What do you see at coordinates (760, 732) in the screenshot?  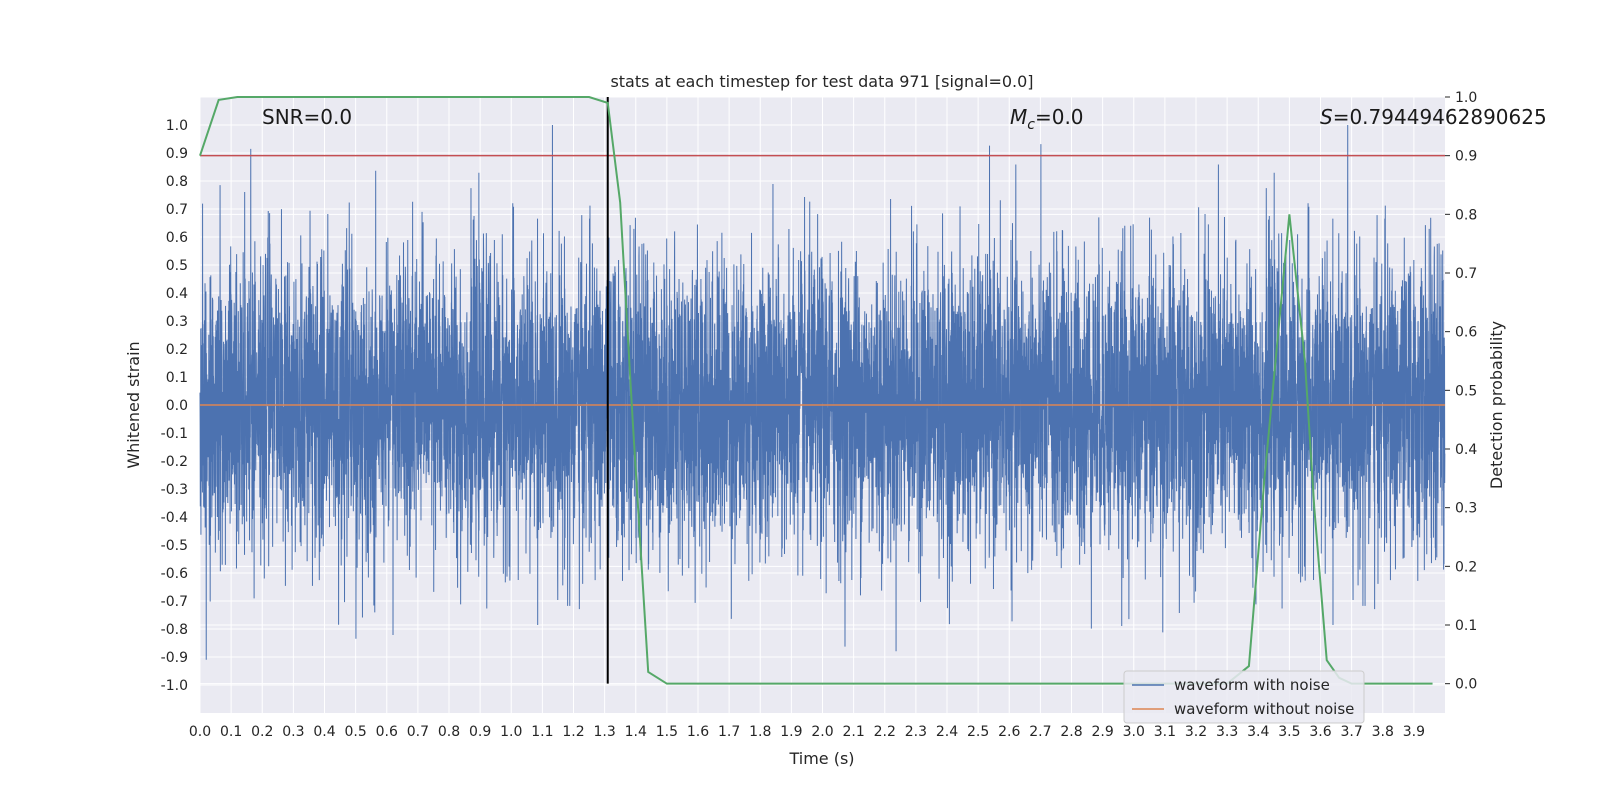 I see `x-tick-label: 1.8` at bounding box center [760, 732].